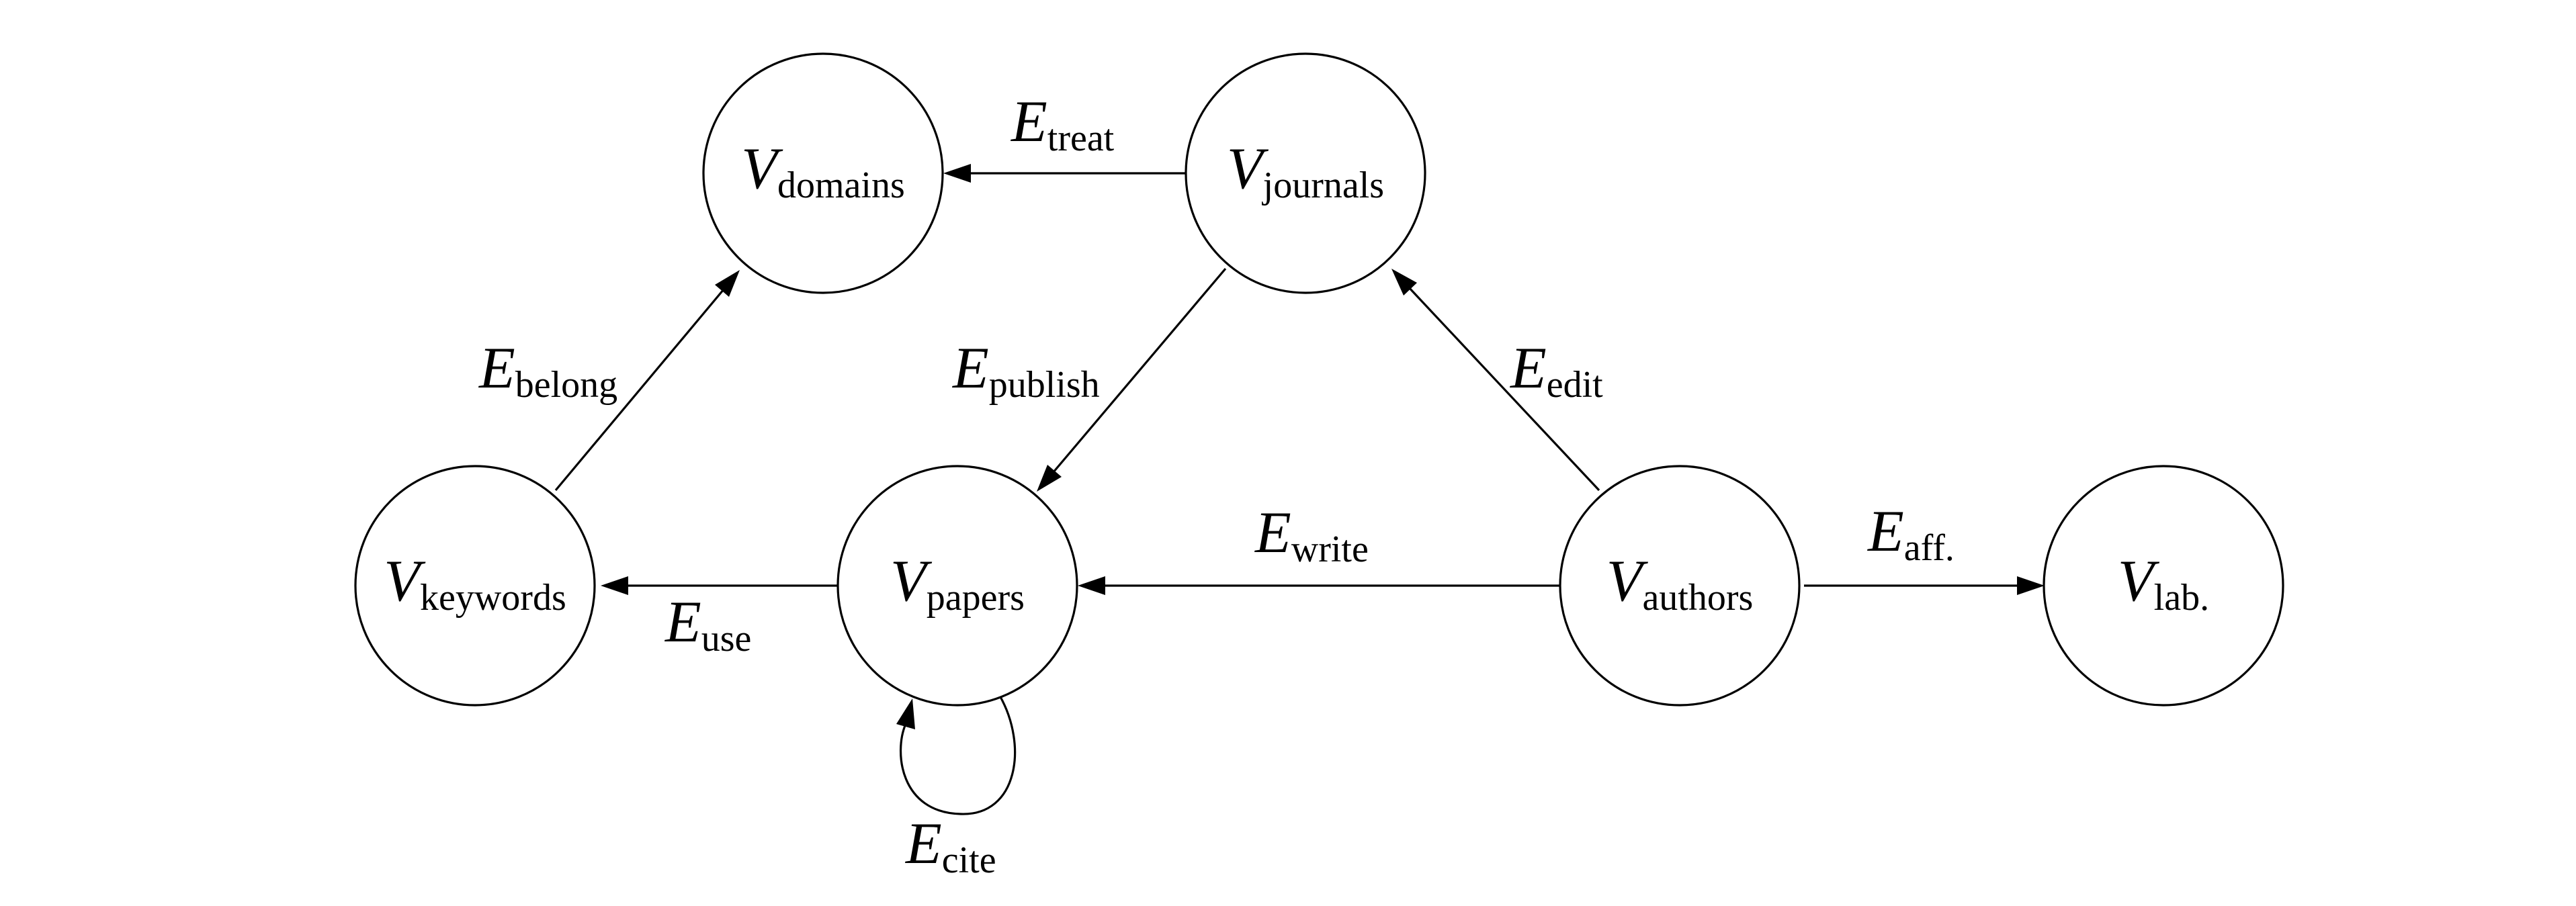 This screenshot has width=2576, height=906. I want to click on node-authors-subscript: authors, so click(1697, 598).